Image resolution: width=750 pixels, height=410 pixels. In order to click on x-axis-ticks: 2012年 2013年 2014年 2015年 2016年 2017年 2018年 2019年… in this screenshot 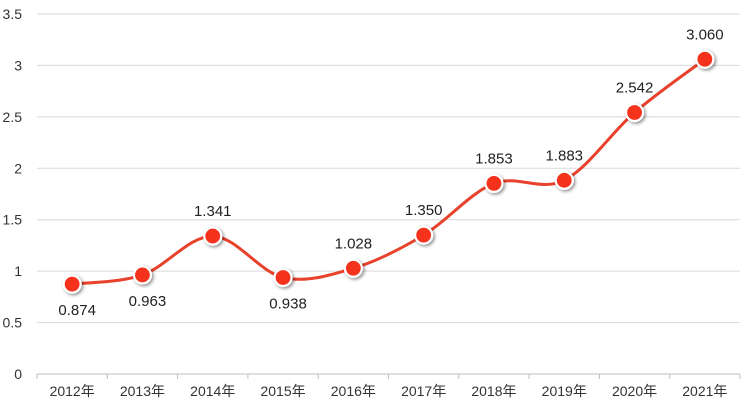, I will do `click(388, 386)`.